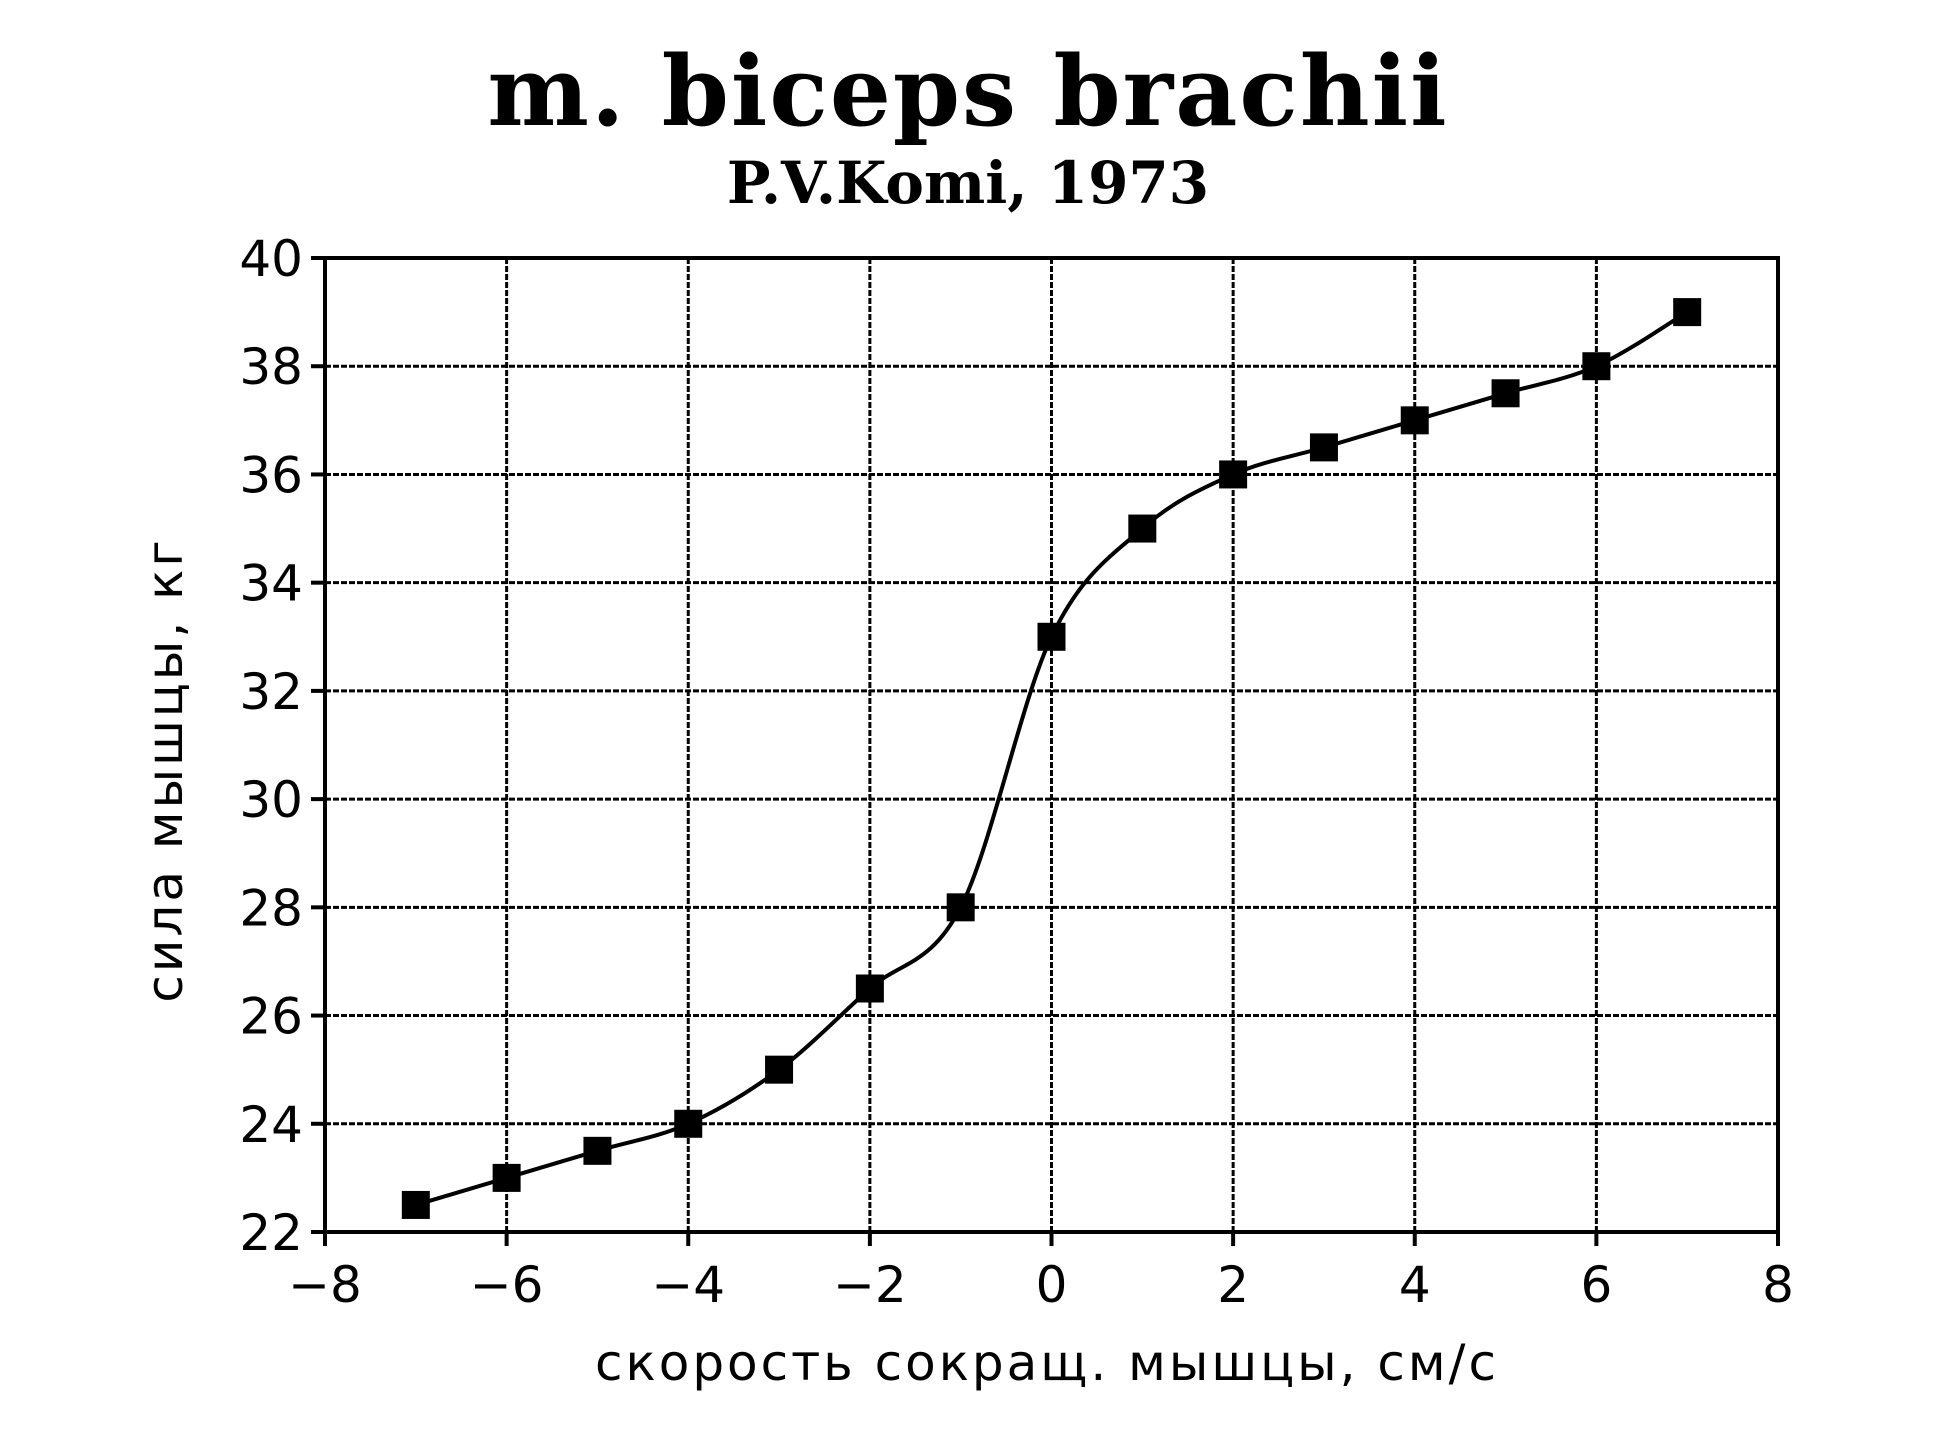 This screenshot has height=1453, width=1958. Describe the element at coordinates (1052, 1285) in the screenshot. I see `x-tick-label: 0` at that location.